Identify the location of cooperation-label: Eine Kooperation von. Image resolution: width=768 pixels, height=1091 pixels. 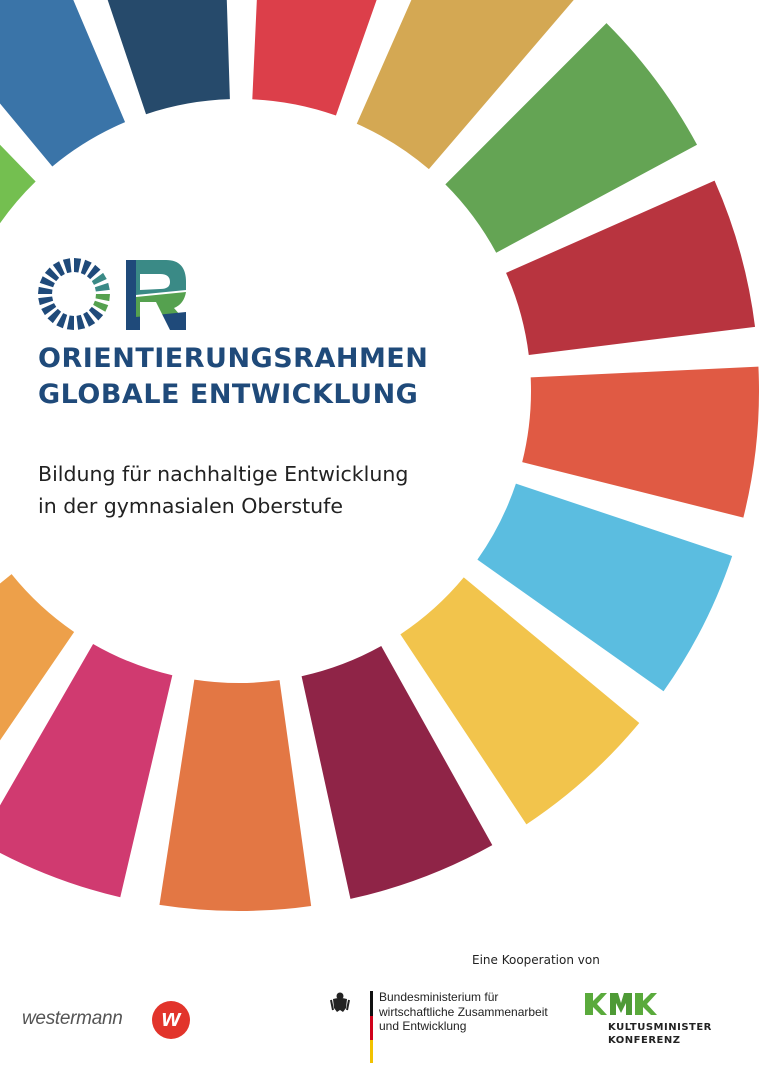
(536, 960).